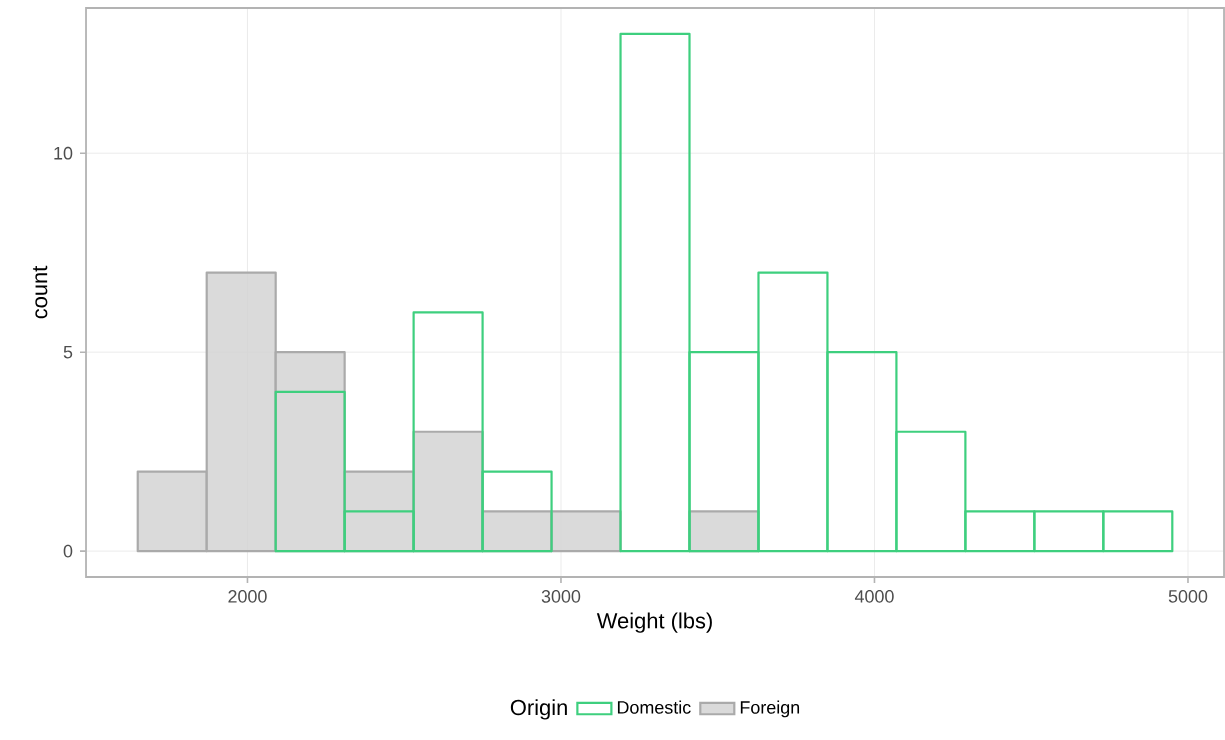  Describe the element at coordinates (247, 596) in the screenshot. I see `x-tick-label: 2000` at that location.